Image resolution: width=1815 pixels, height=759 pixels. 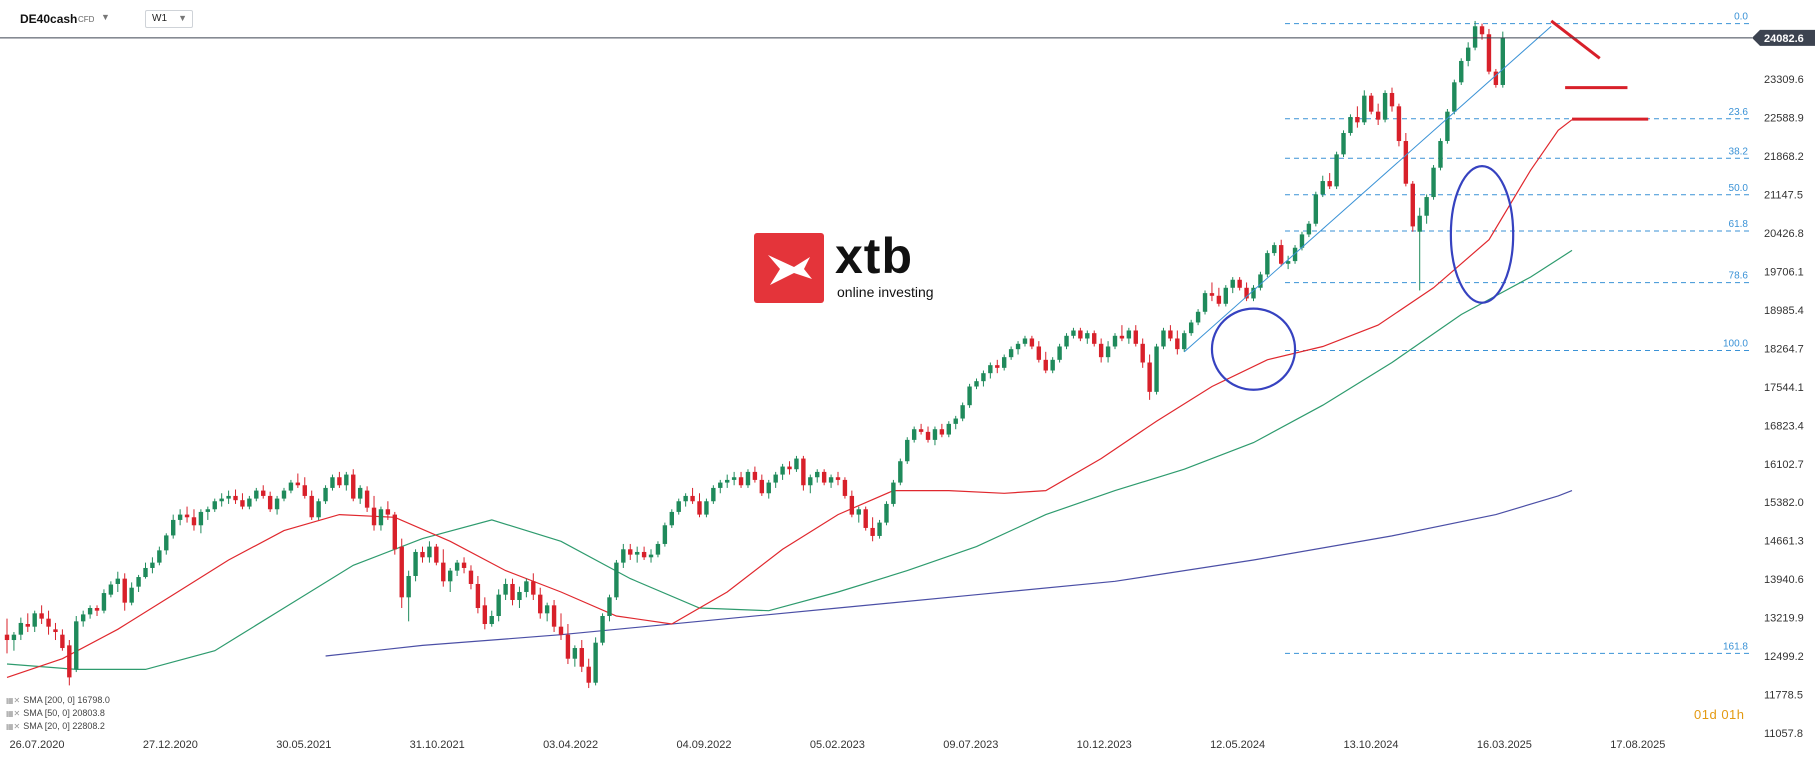 I want to click on symbol-name: DE40cash, so click(x=49, y=19).